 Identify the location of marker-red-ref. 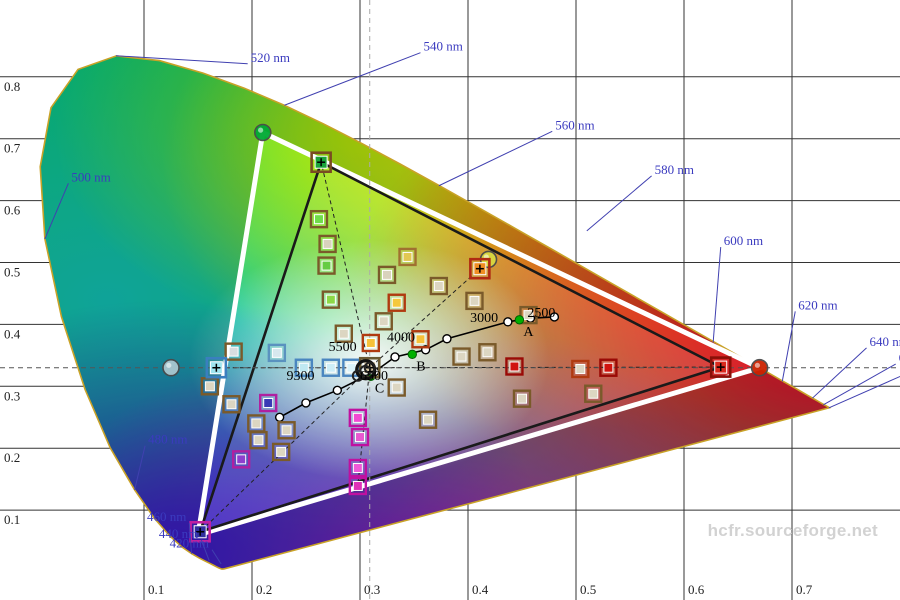
(759, 367).